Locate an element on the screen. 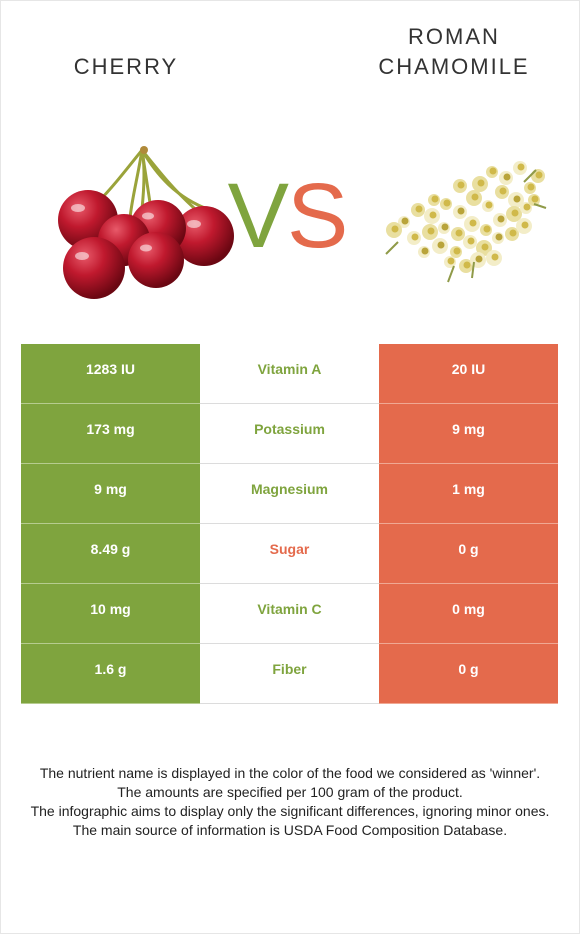 This screenshot has height=934, width=580. nutrient-name: Fiber is located at coordinates (289, 674).